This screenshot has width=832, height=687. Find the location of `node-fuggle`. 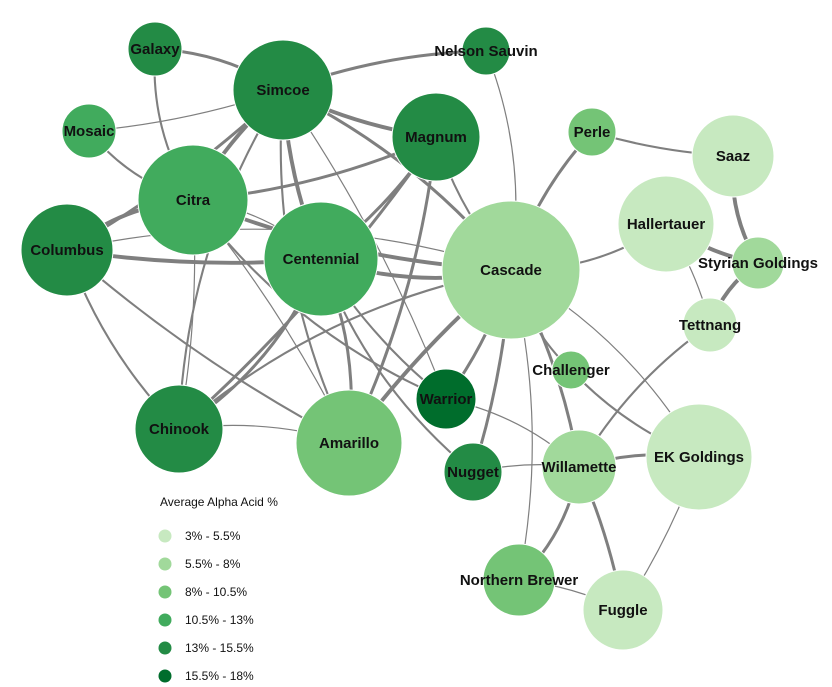

node-fuggle is located at coordinates (623, 610).